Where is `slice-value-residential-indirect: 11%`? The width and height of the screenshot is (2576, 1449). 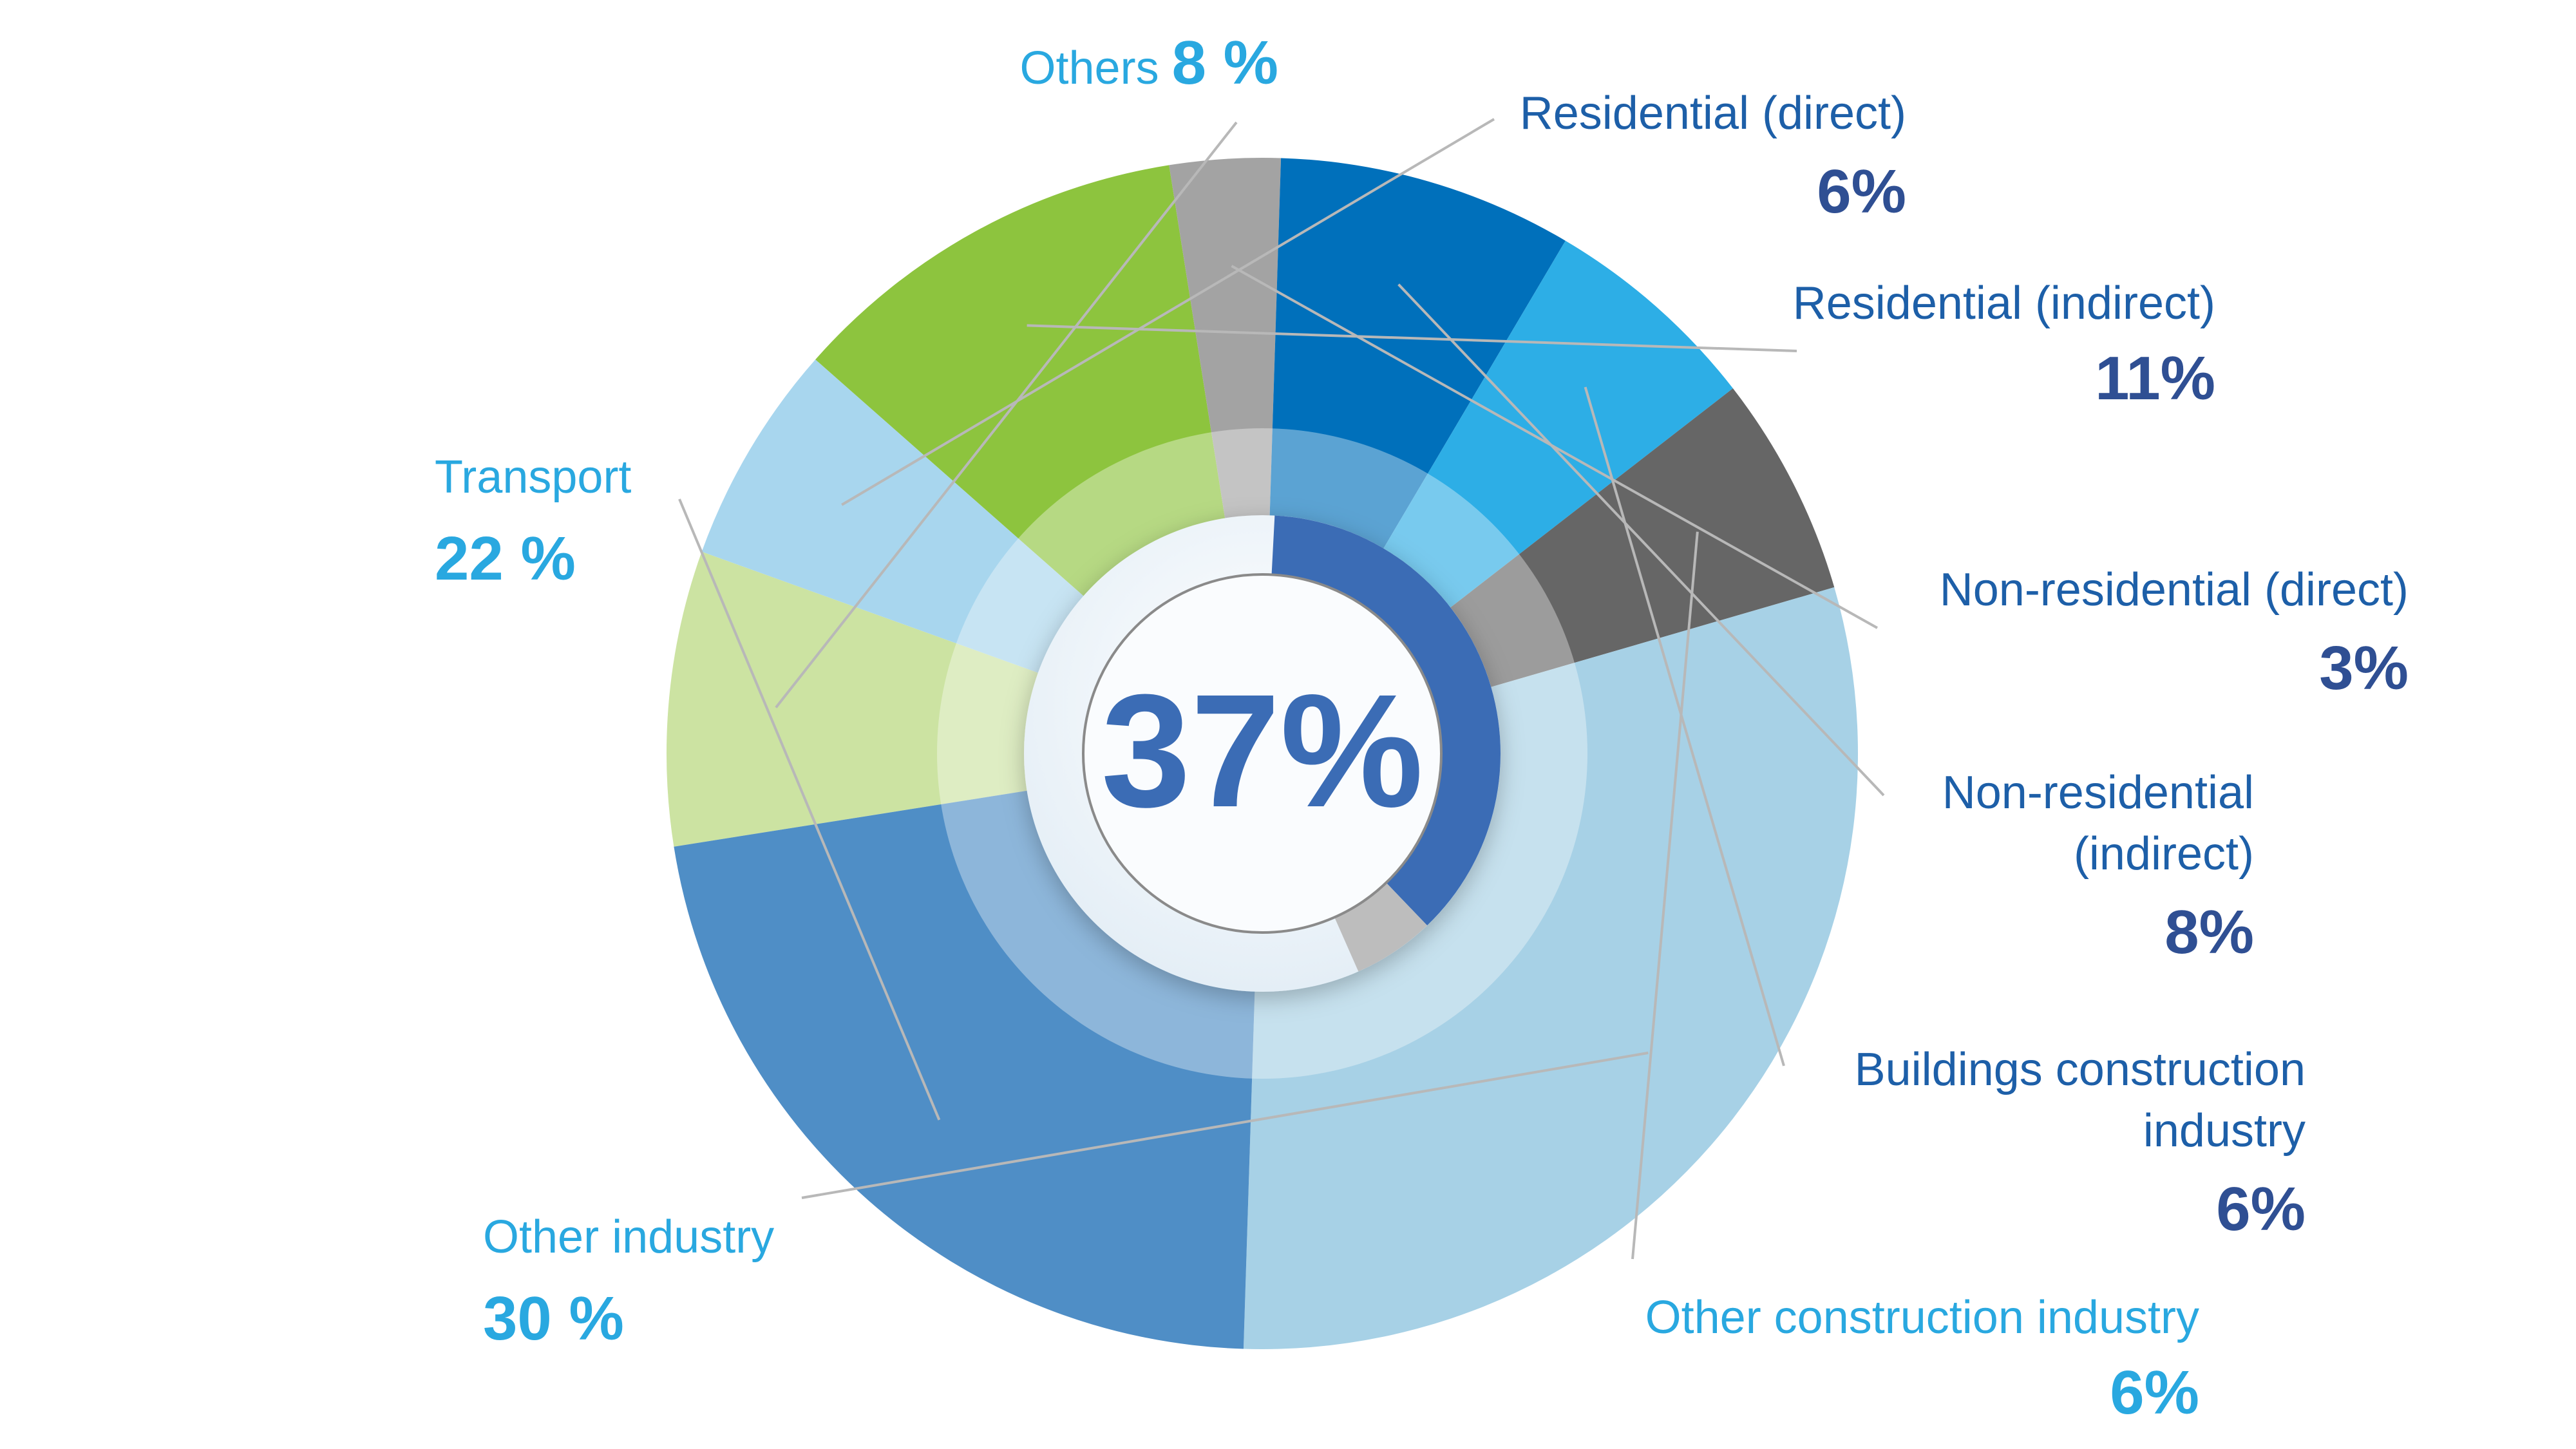 slice-value-residential-indirect: 11% is located at coordinates (2155, 379).